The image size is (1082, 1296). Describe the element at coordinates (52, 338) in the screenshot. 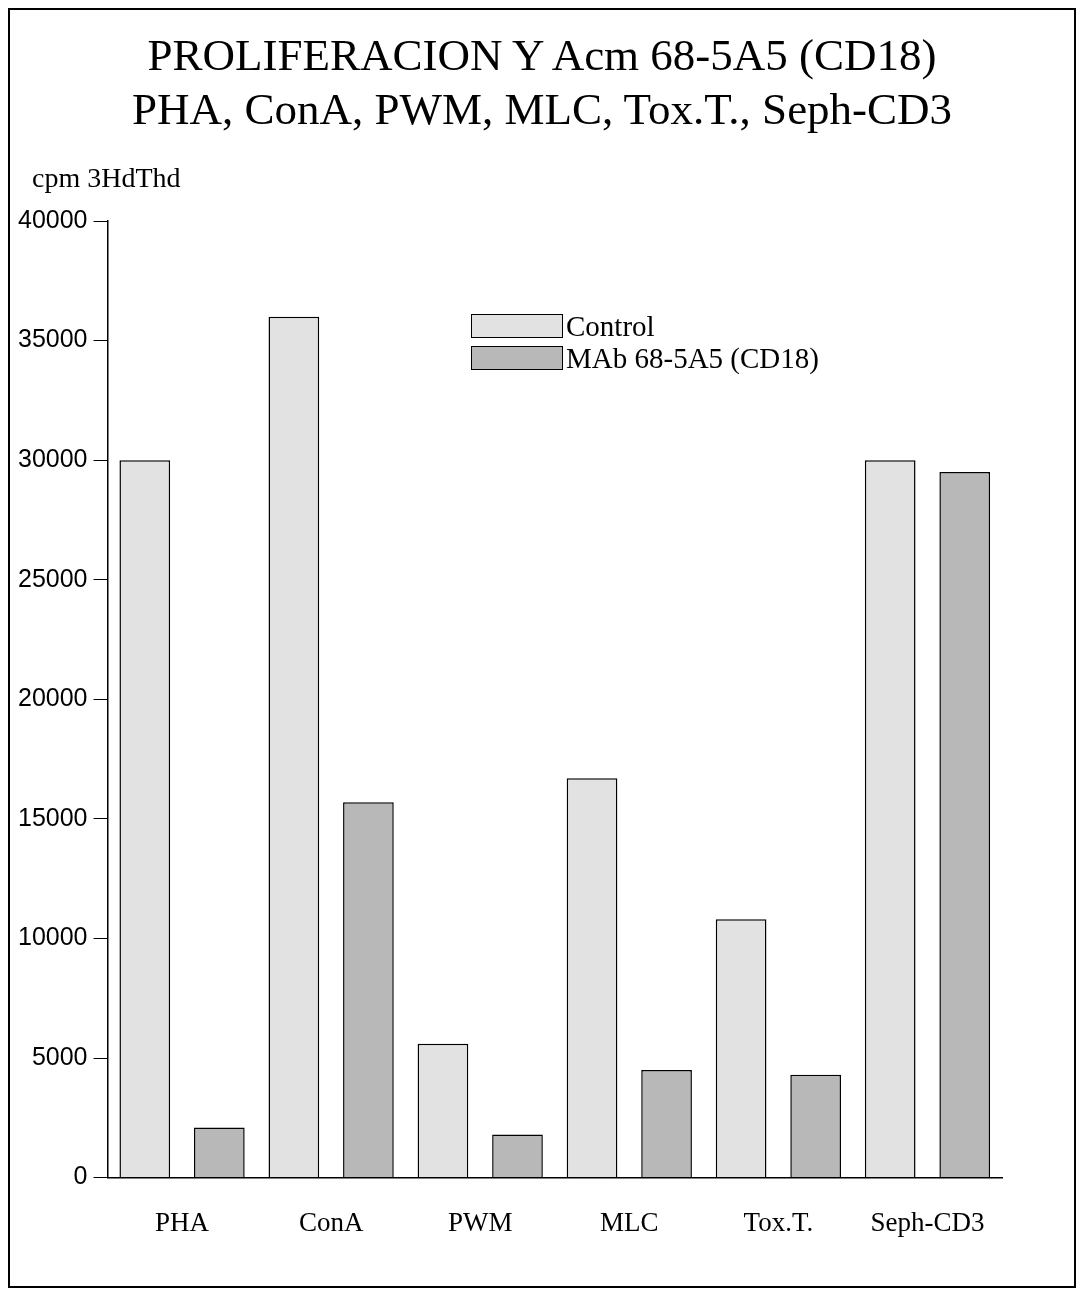

I see `y-tick-label: 35000` at that location.